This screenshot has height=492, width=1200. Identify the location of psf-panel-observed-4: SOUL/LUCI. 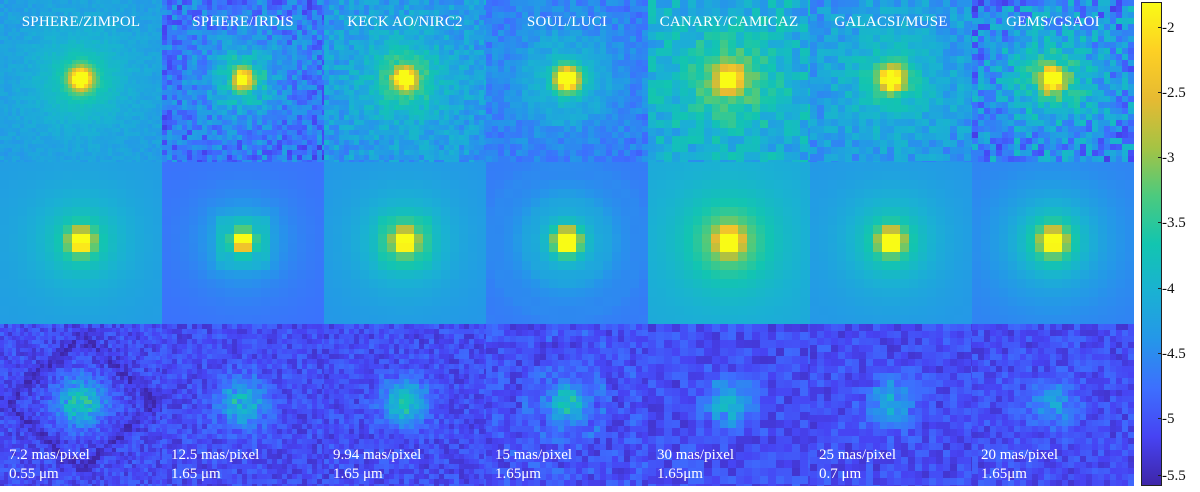
(567, 81).